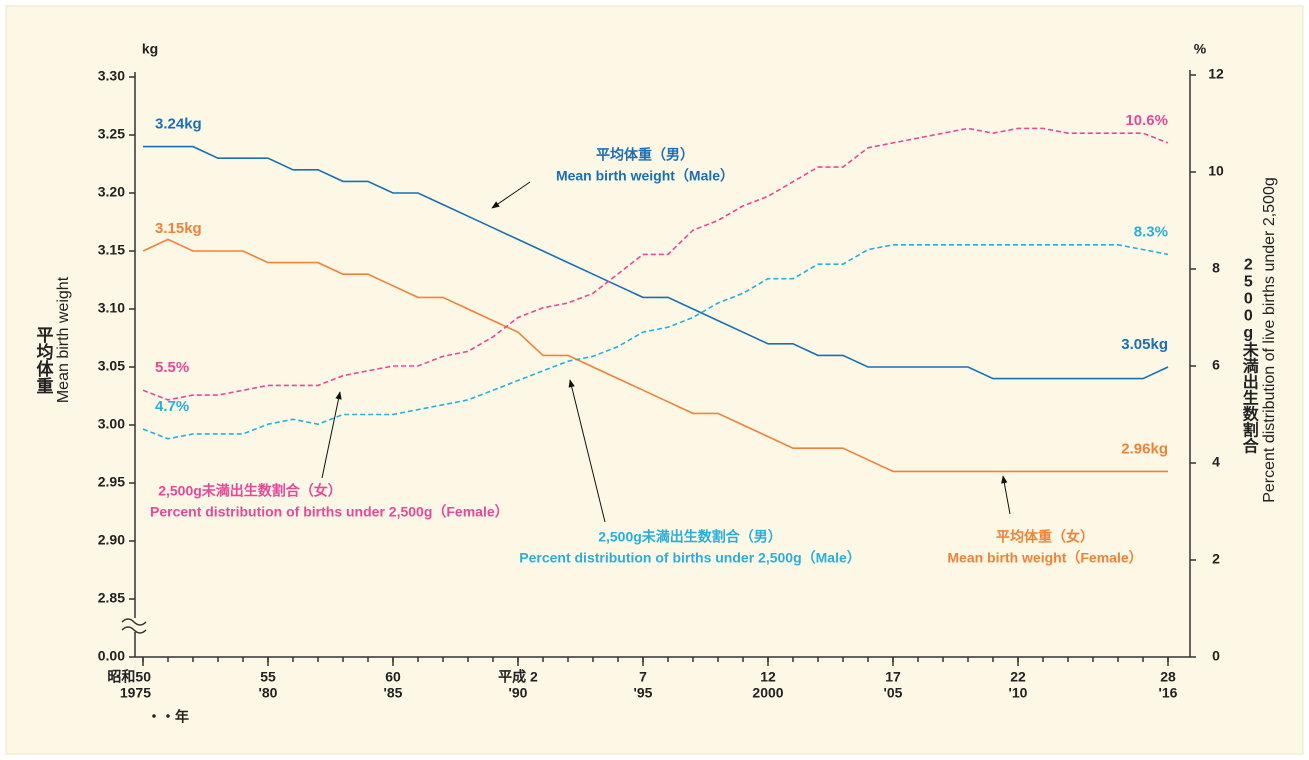  I want to click on x-tick-label: 55, so click(268, 677).